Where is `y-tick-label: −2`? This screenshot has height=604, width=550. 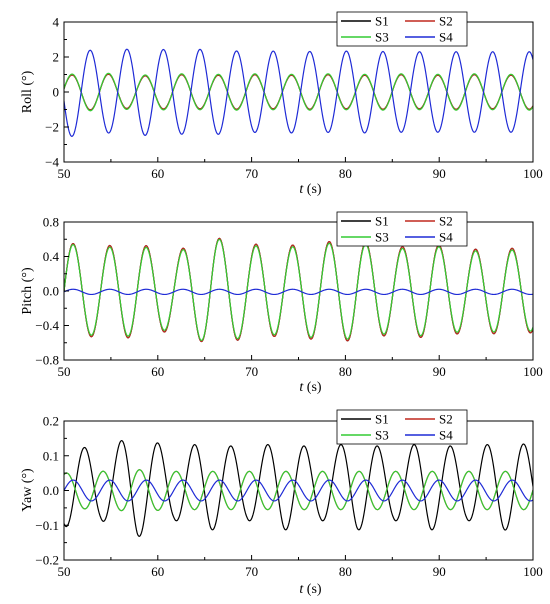 y-tick-label: −2 is located at coordinates (52, 127).